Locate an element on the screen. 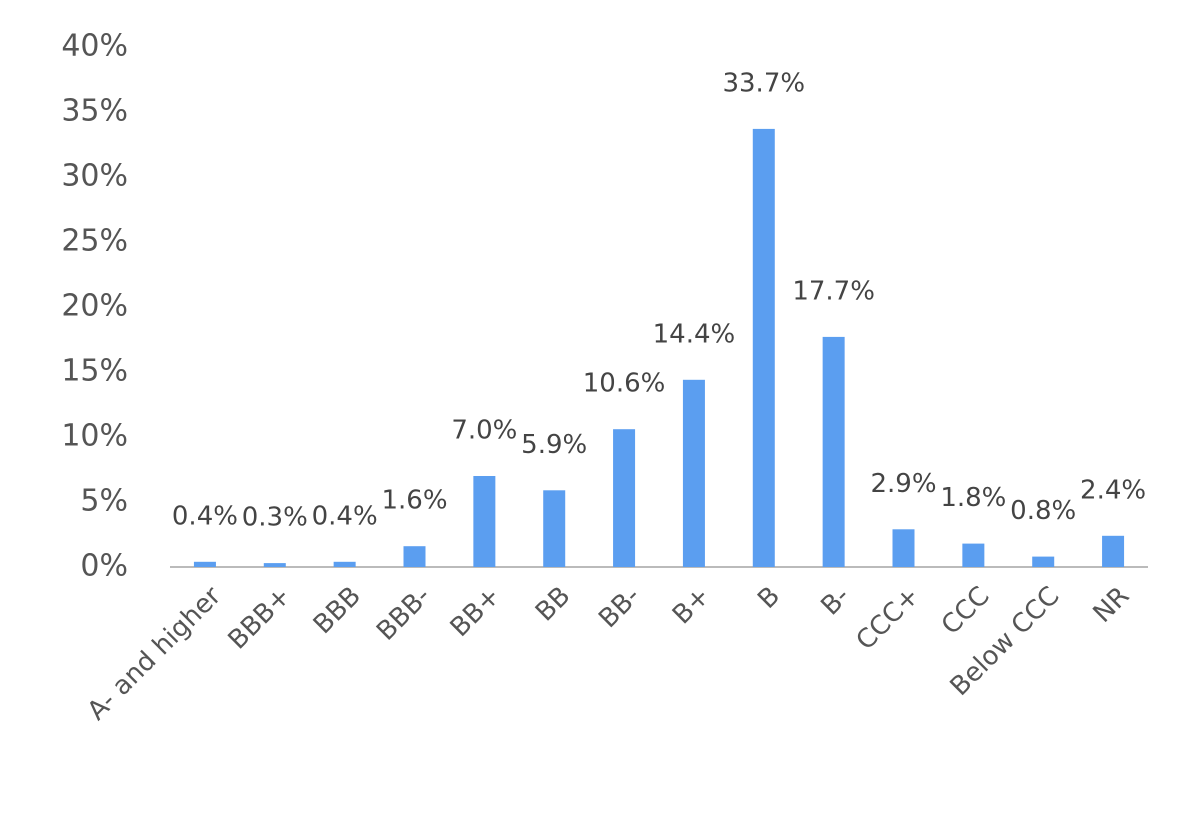 The width and height of the screenshot is (1189, 815). x-tick-label: B- is located at coordinates (835, 601).